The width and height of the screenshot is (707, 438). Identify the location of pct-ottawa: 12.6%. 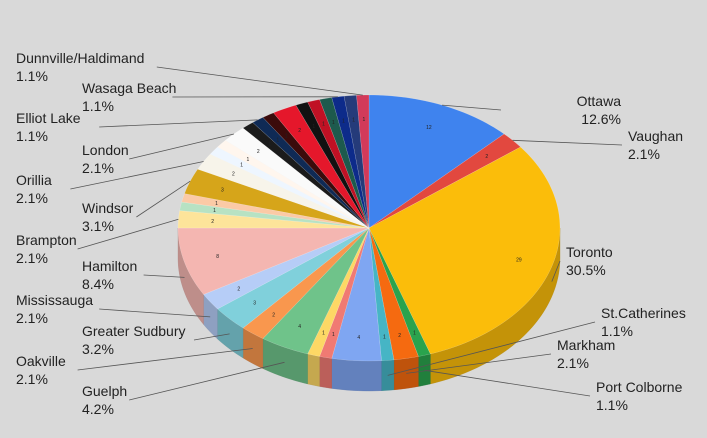
(601, 119).